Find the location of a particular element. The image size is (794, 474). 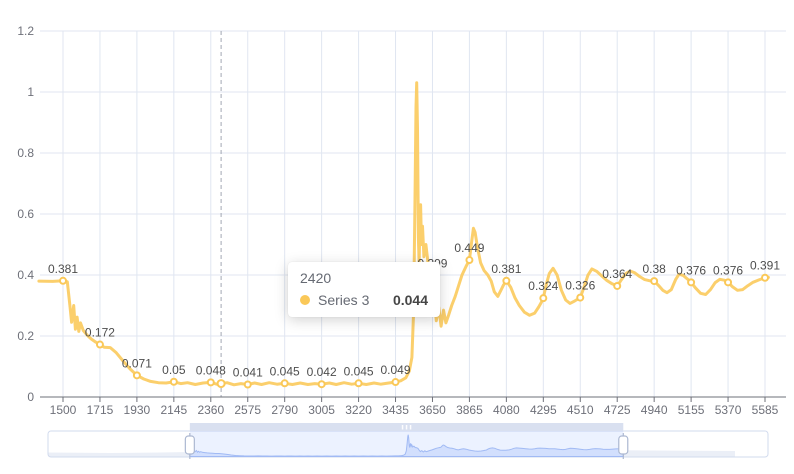

x-axis-label: 2790 is located at coordinates (284, 410).